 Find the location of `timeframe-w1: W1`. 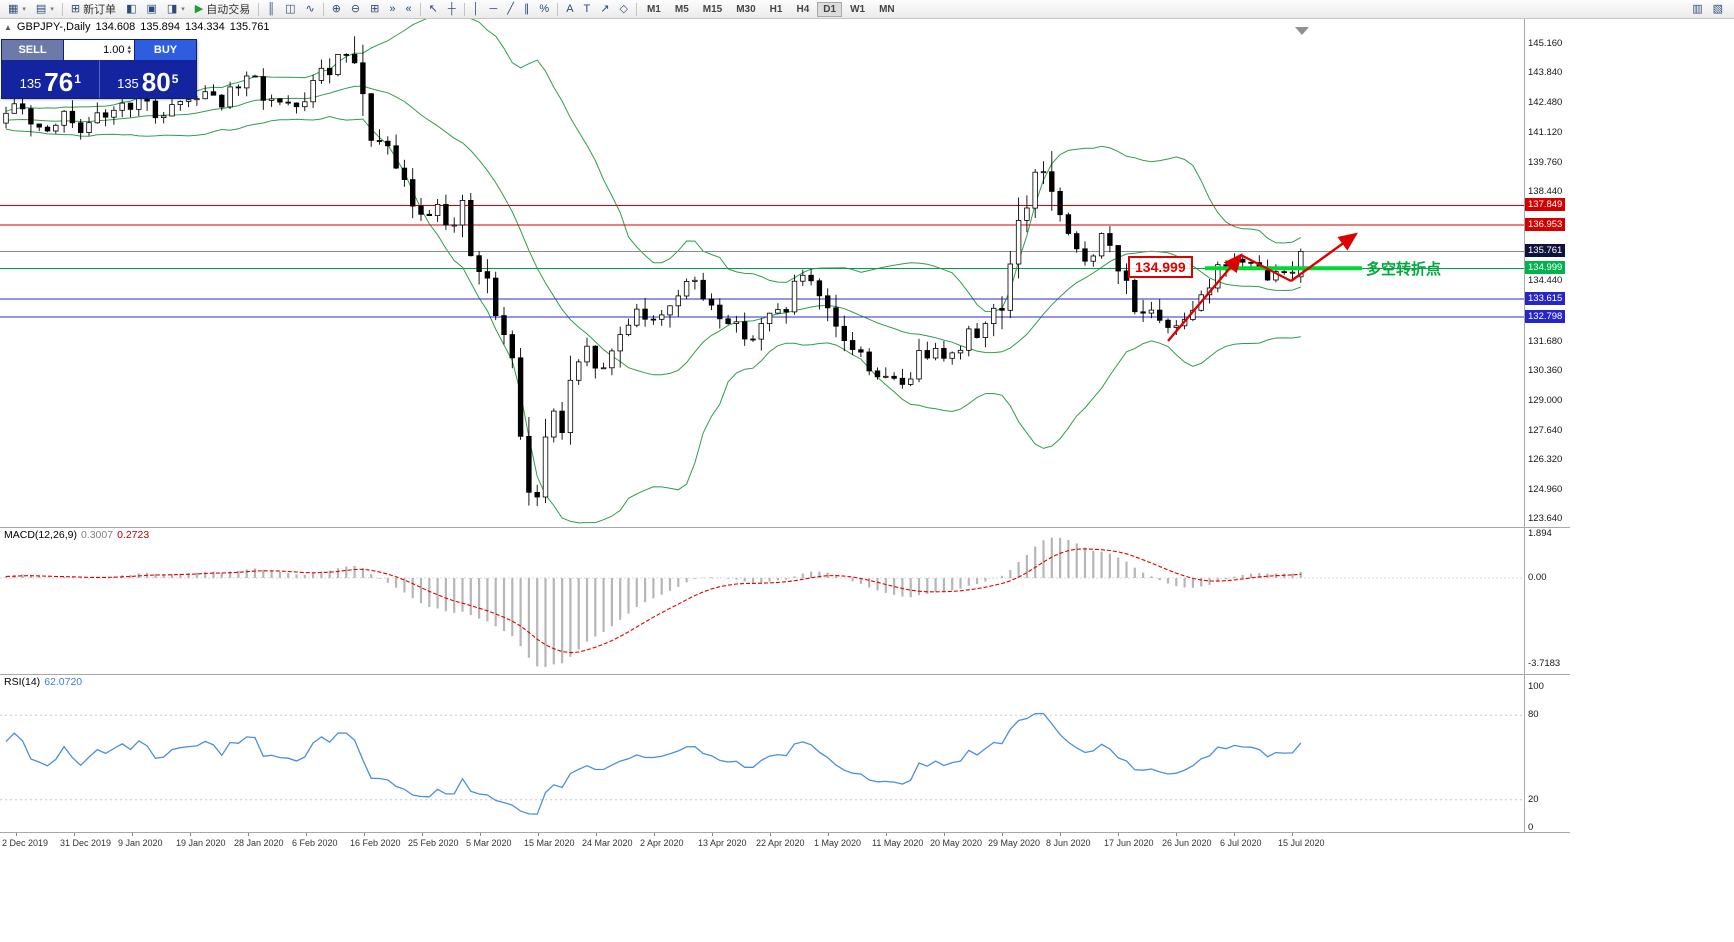

timeframe-w1: W1 is located at coordinates (858, 9).